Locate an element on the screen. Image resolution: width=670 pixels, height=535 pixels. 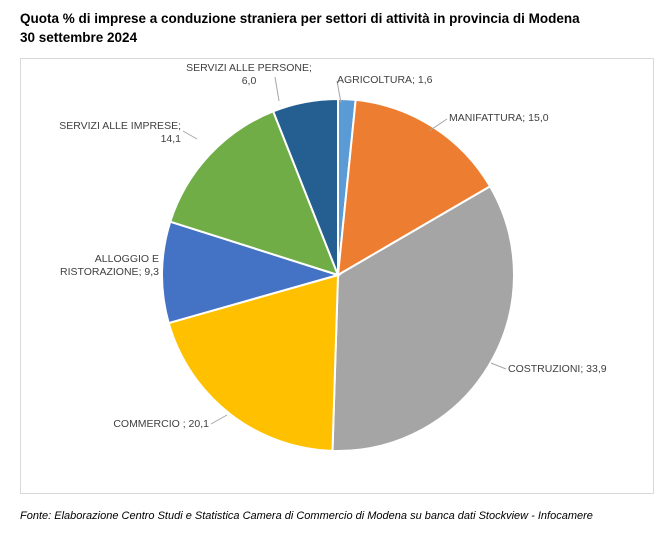
data-label-agricoltura: AGRICOLTURA; 1,6 is located at coordinates (385, 80).